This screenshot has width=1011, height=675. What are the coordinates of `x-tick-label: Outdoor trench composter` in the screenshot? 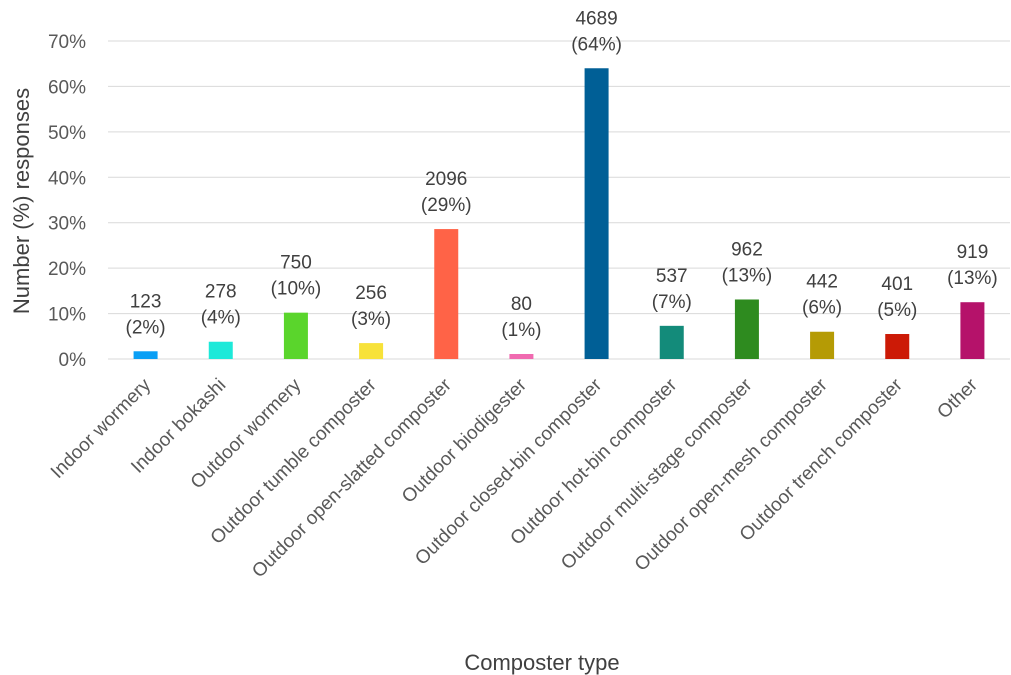 It's located at (821, 459).